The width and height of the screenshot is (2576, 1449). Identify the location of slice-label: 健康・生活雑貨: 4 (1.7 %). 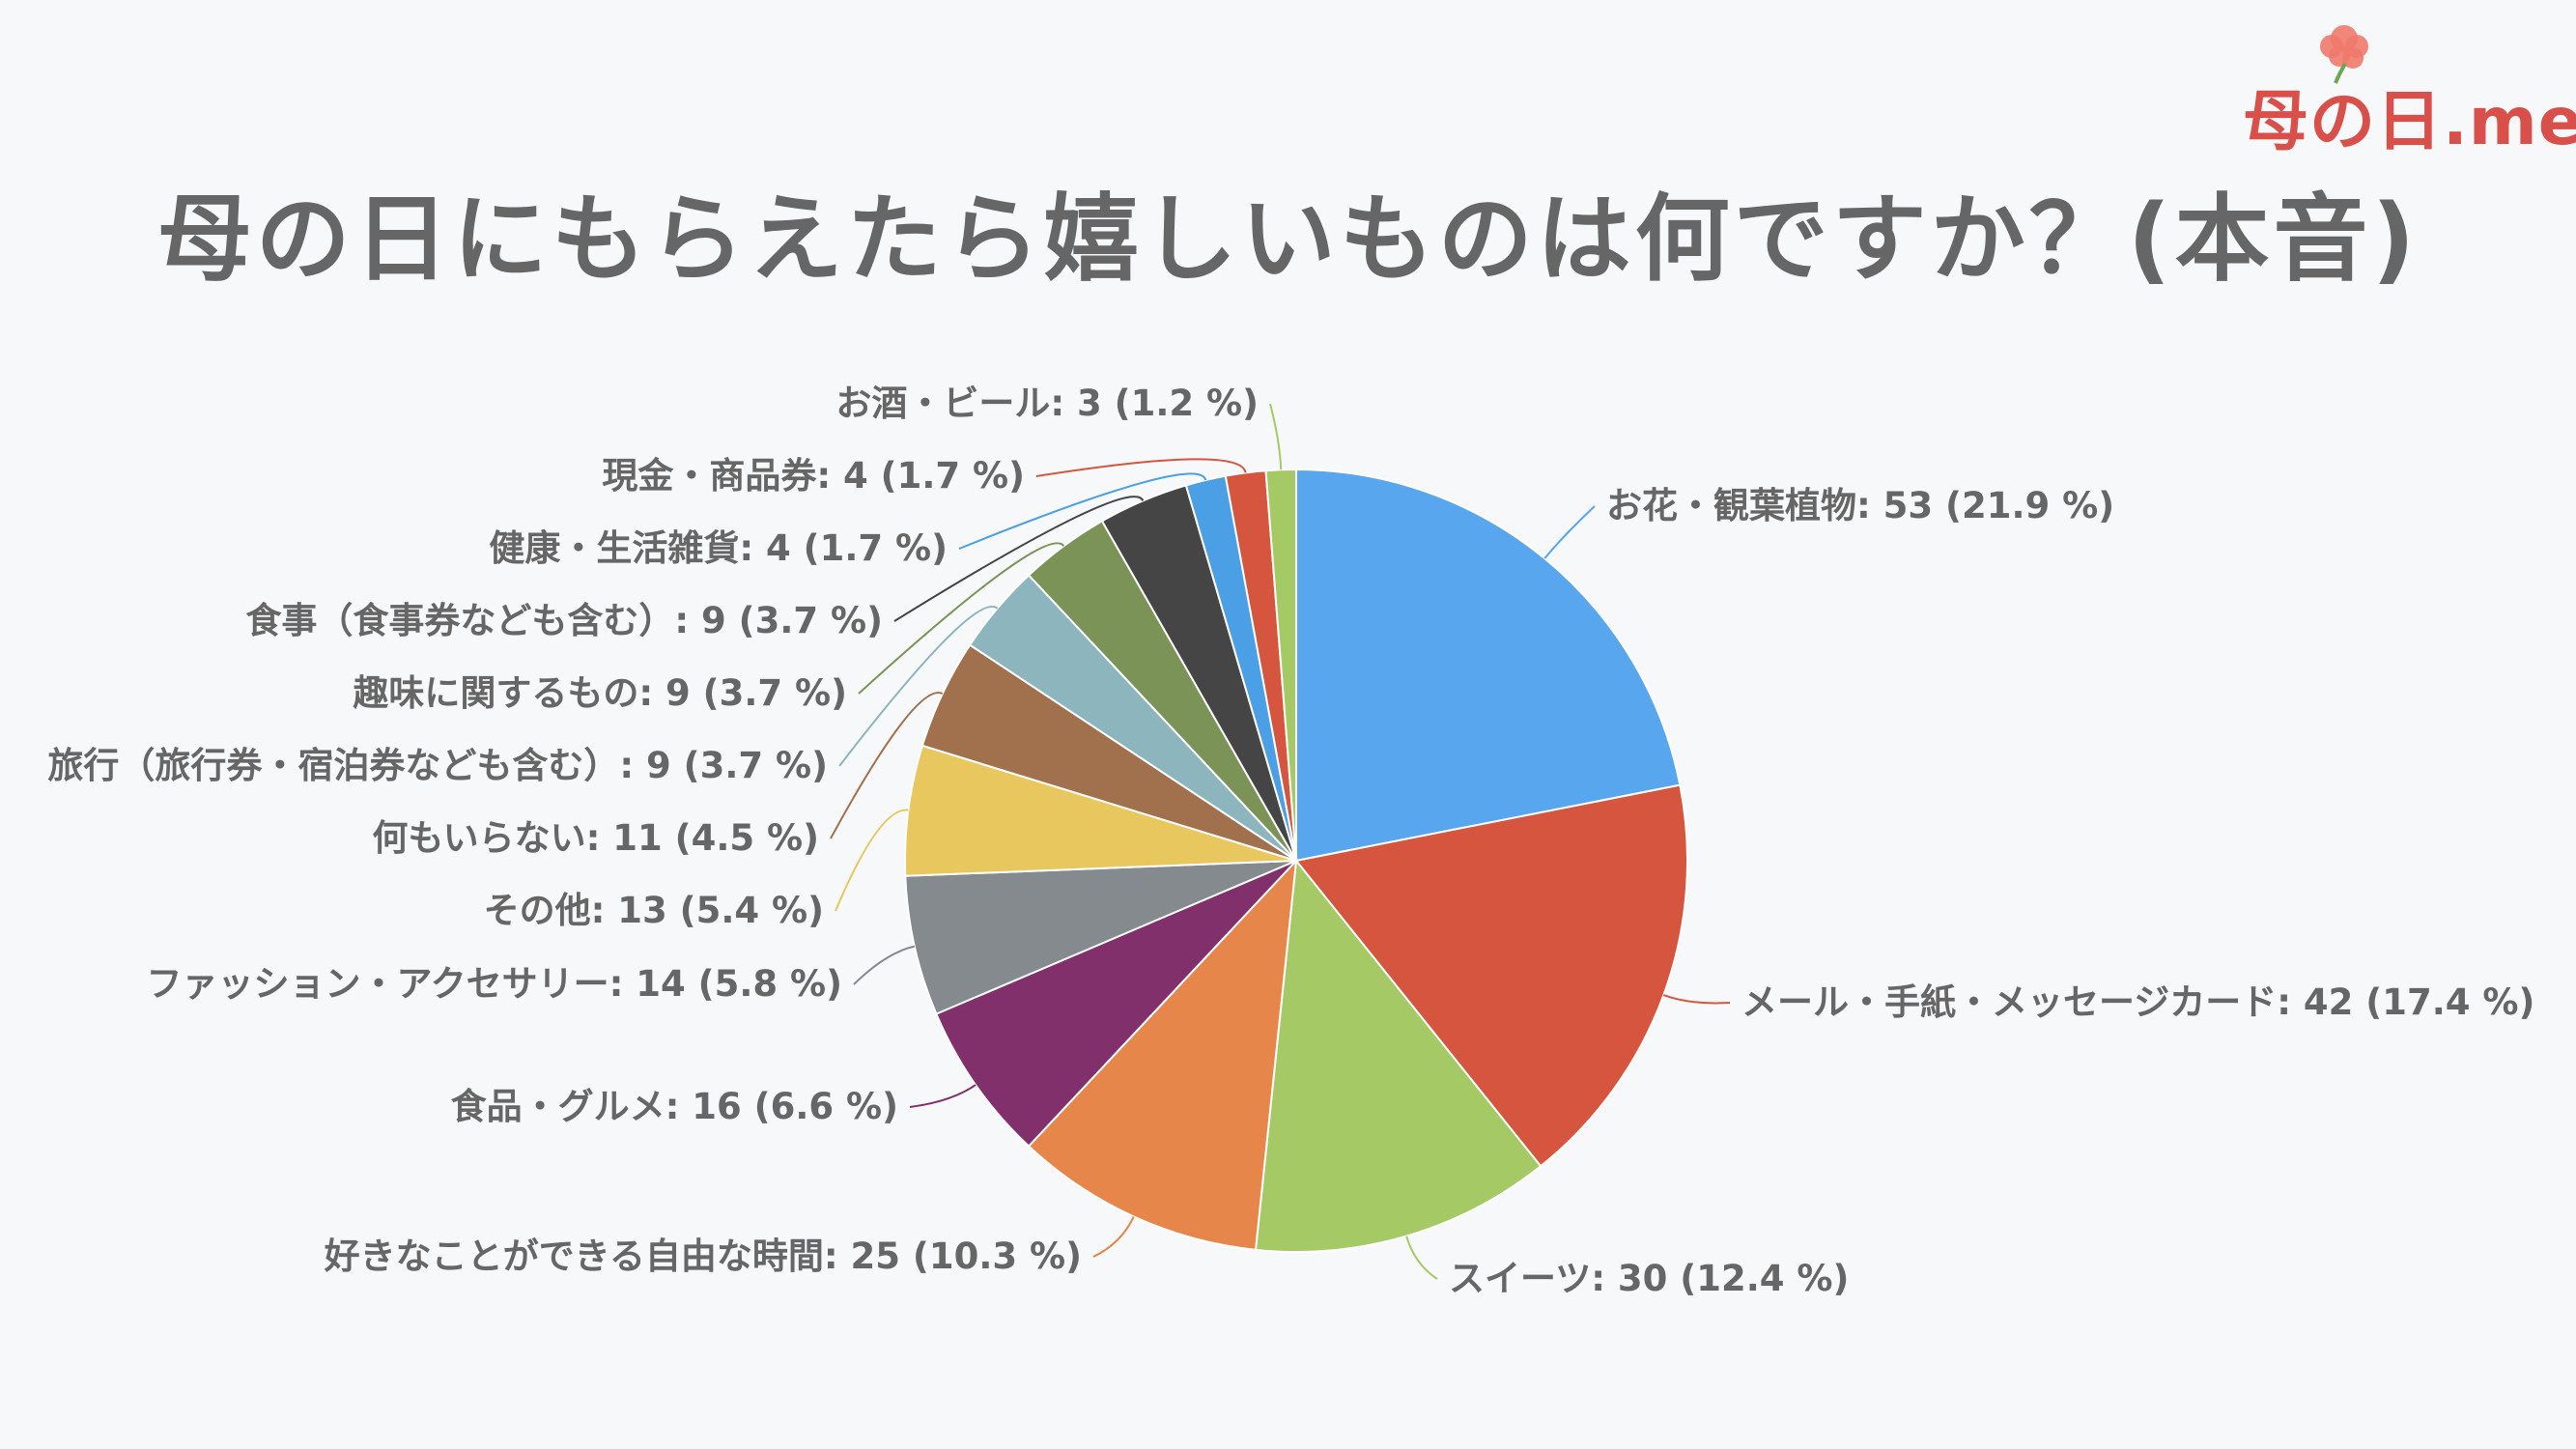
(718, 548).